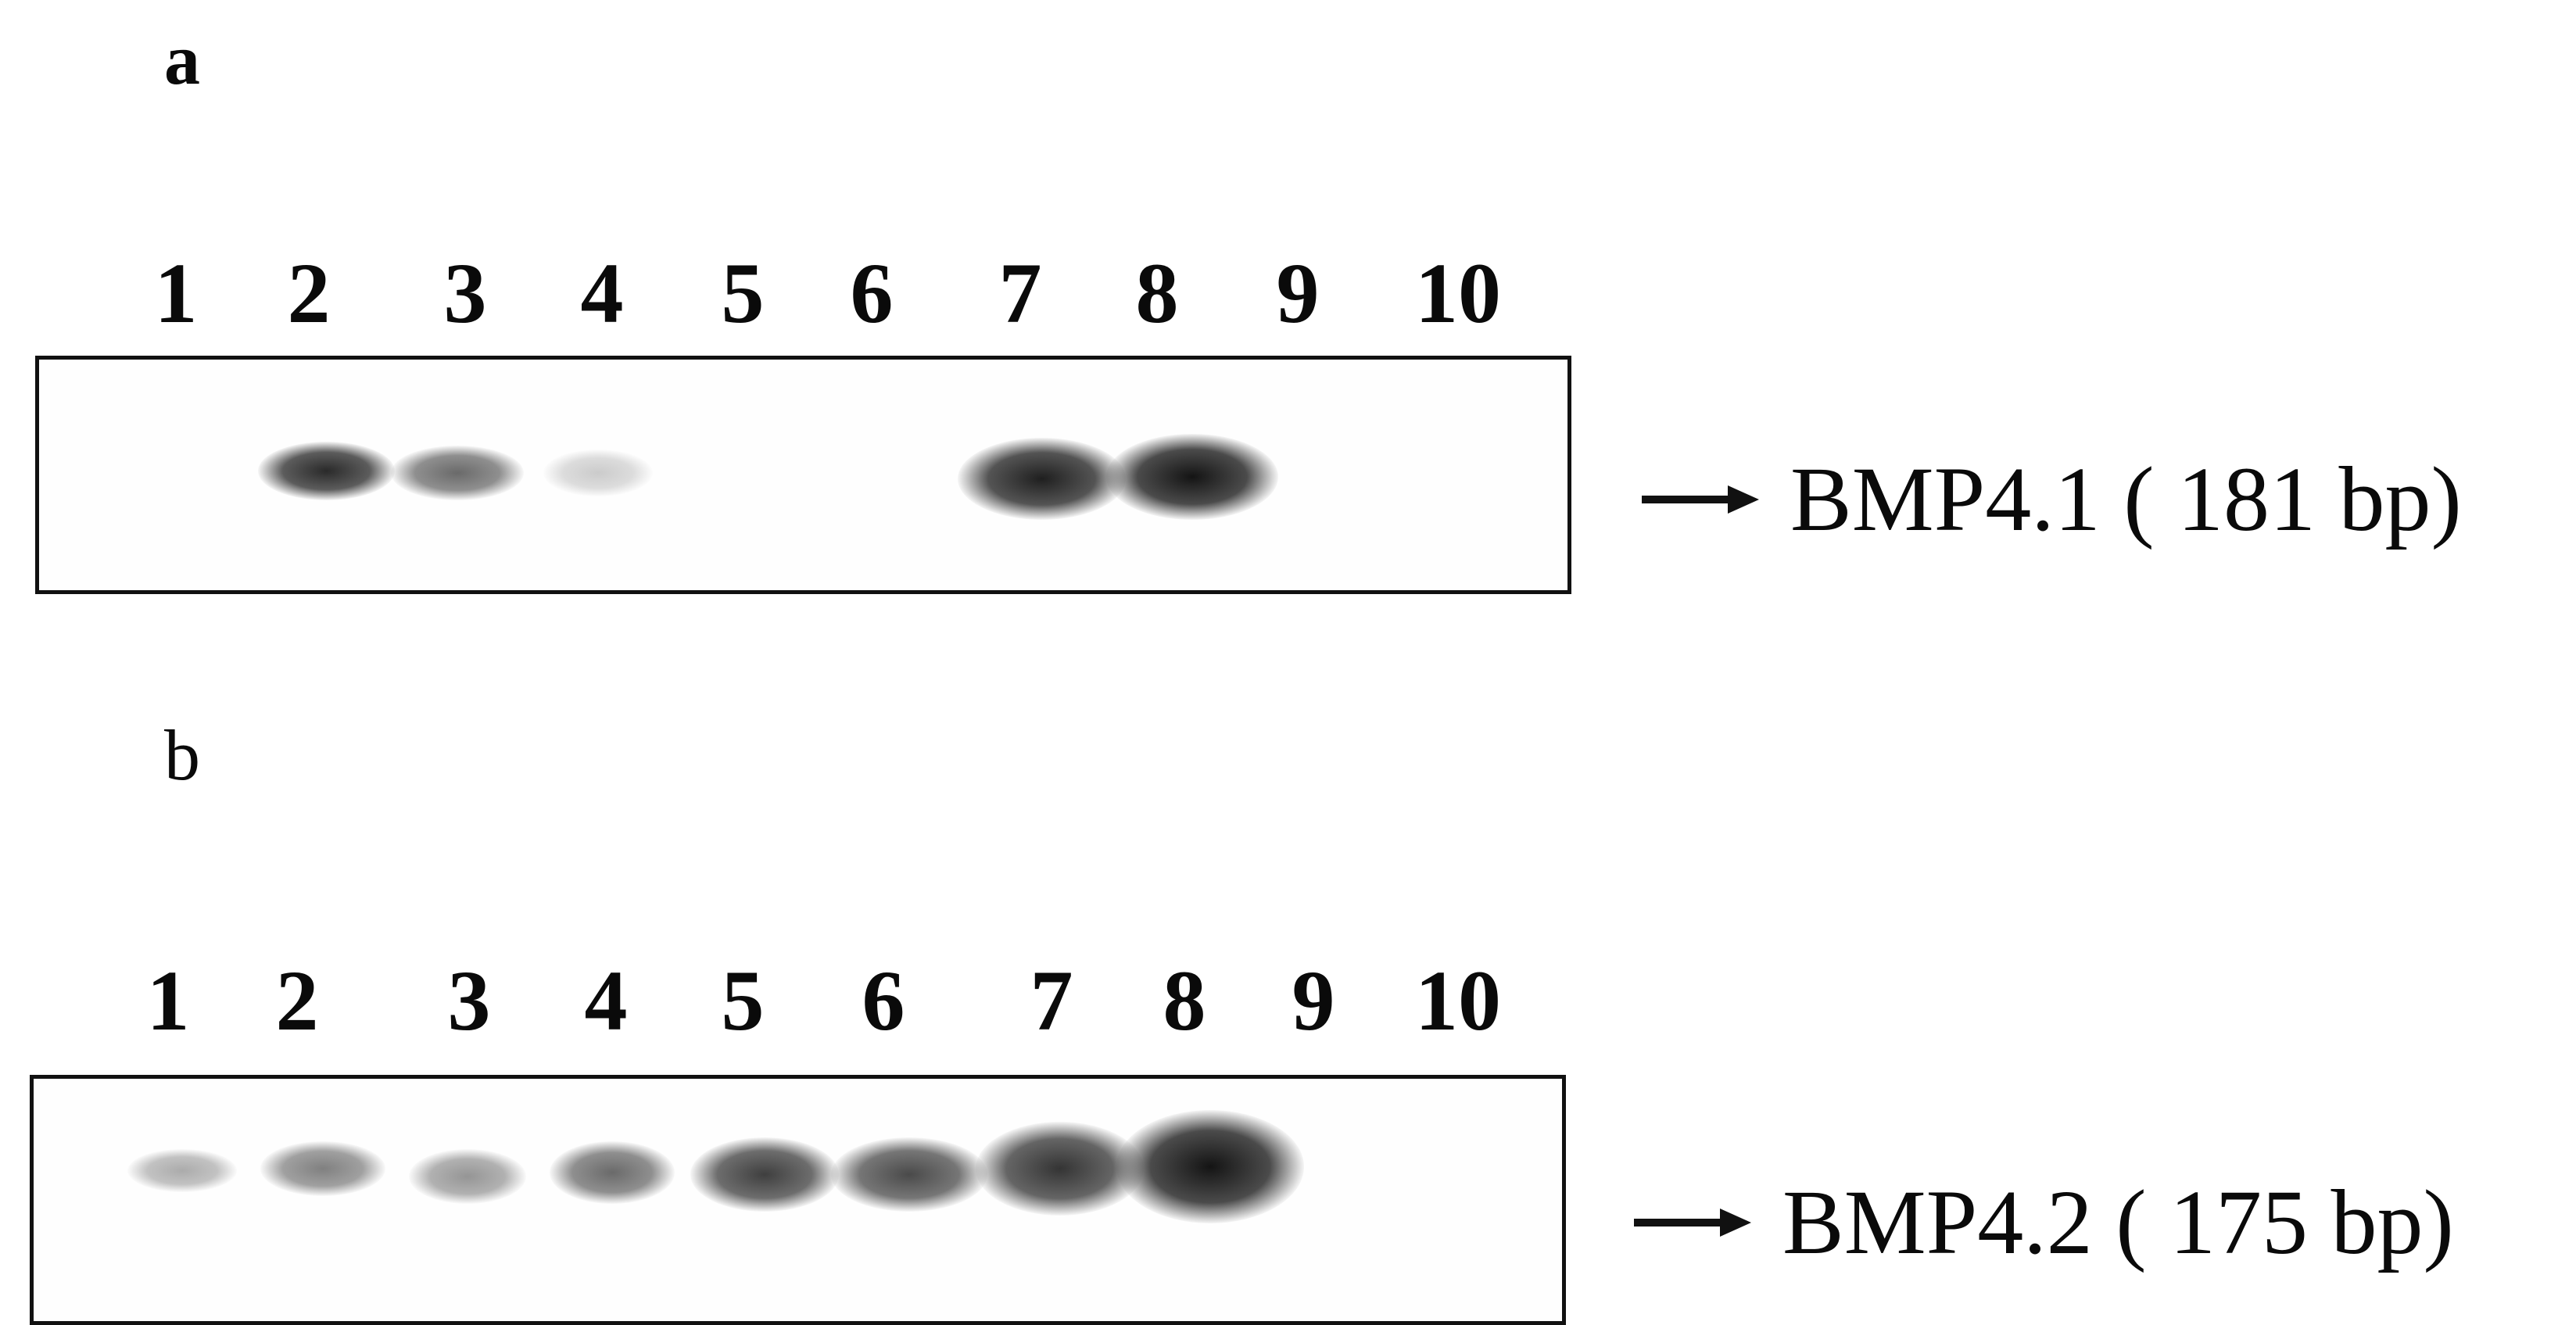 This screenshot has height=1325, width=2576. I want to click on gel-panel-b, so click(798, 1200).